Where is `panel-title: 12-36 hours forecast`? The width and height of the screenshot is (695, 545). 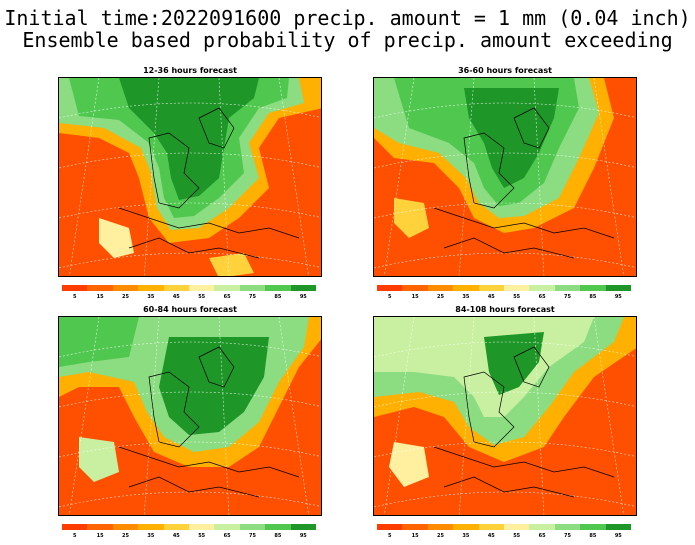
panel-title: 12-36 hours forecast is located at coordinates (190, 70).